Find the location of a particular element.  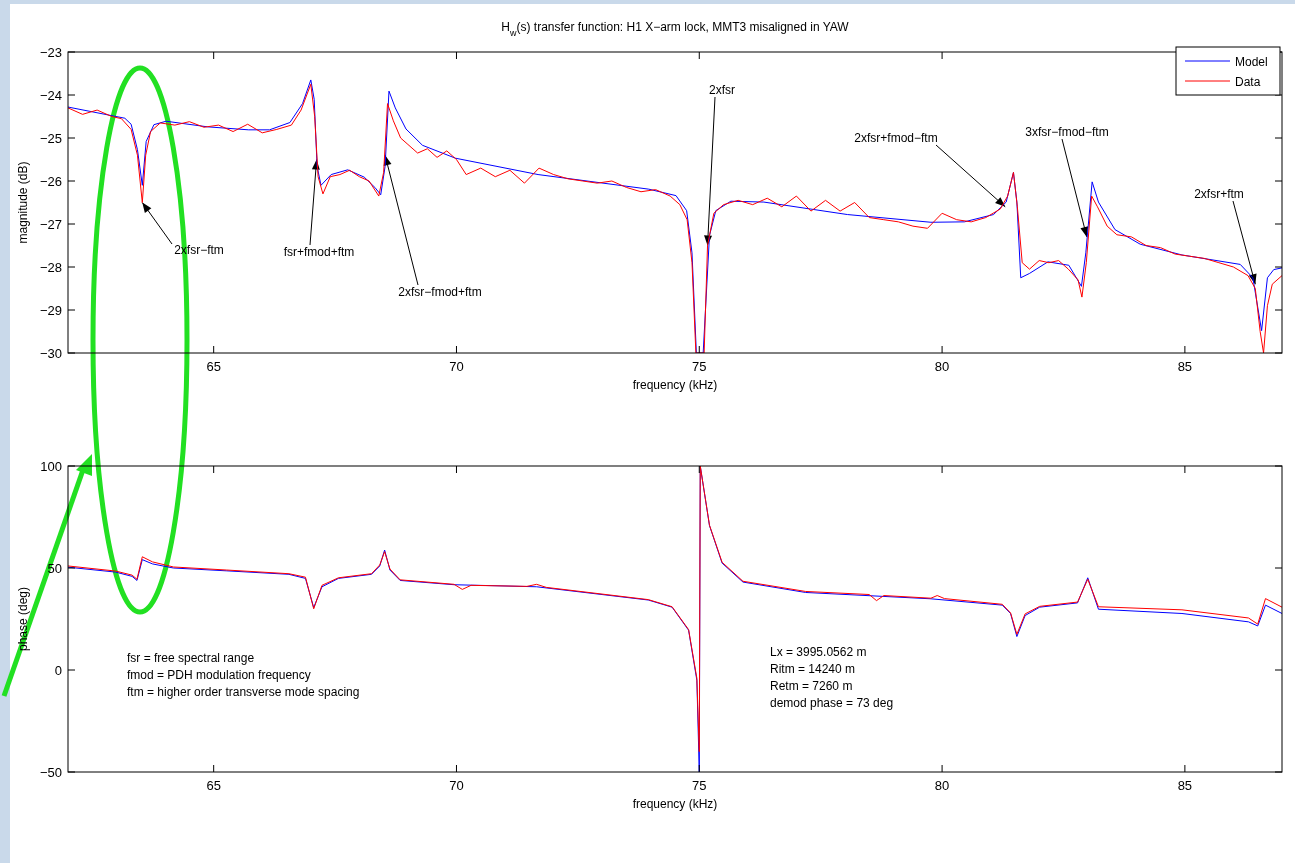

annotation: 3xfsr−fmod−ftm is located at coordinates (1067, 132).